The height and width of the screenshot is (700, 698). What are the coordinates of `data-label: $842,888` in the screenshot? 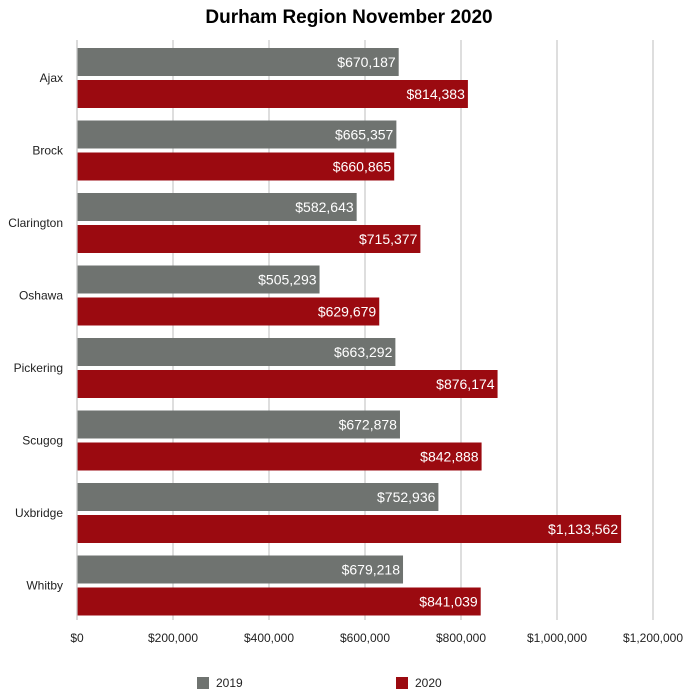 It's located at (449, 457).